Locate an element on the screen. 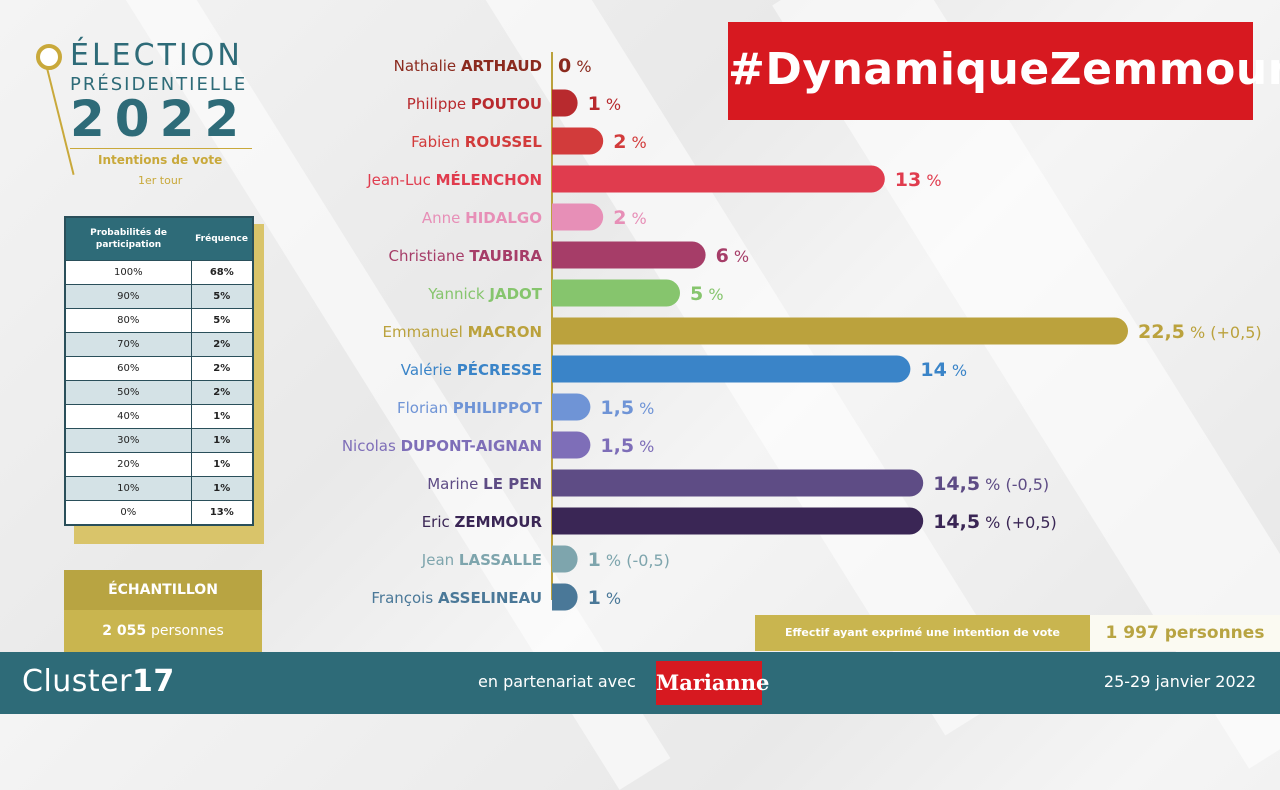  candidate-firstname: Nathalie is located at coordinates (427, 66).